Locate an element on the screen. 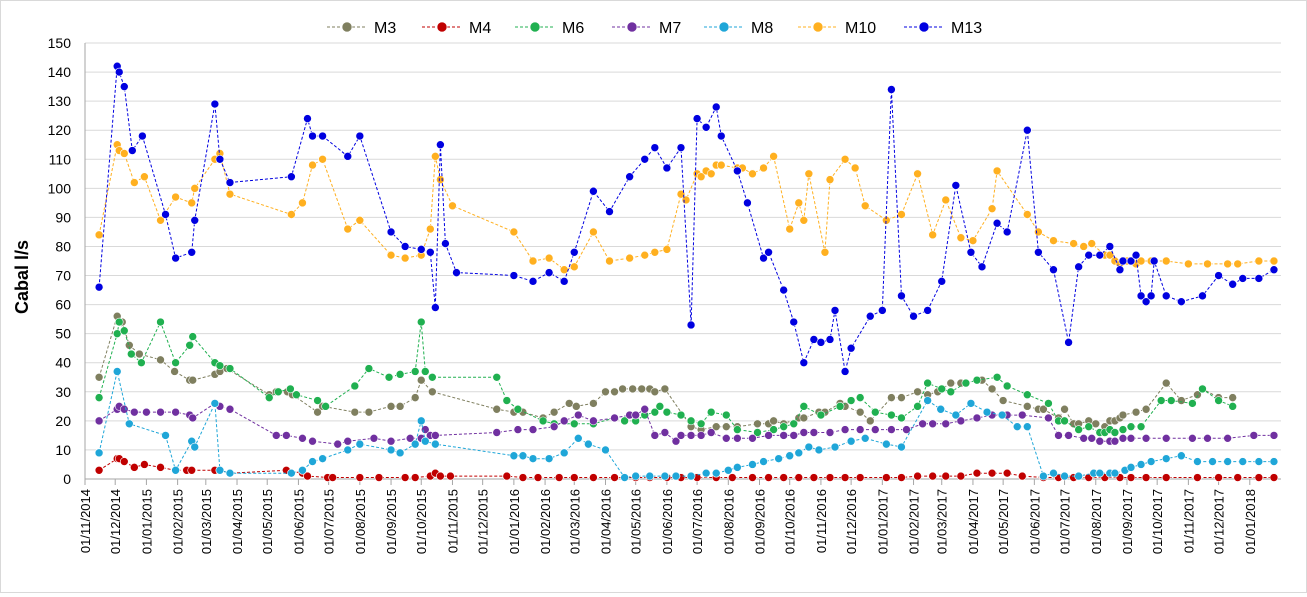 This screenshot has width=1307, height=597. legend-marker-m13 is located at coordinates (924, 27).